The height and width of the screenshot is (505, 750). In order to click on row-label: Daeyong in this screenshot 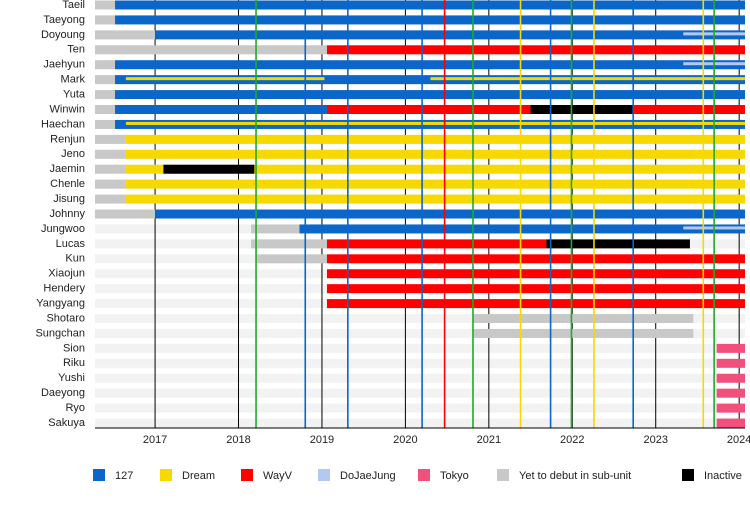, I will do `click(63, 393)`.